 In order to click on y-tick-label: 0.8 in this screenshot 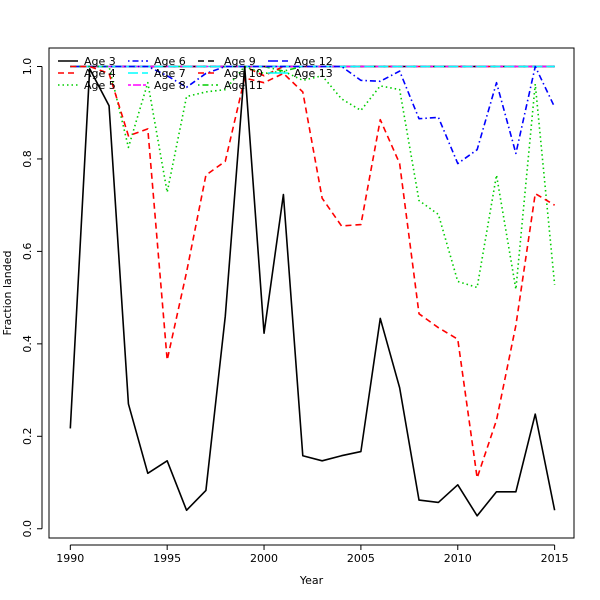, I will do `click(27, 159)`.